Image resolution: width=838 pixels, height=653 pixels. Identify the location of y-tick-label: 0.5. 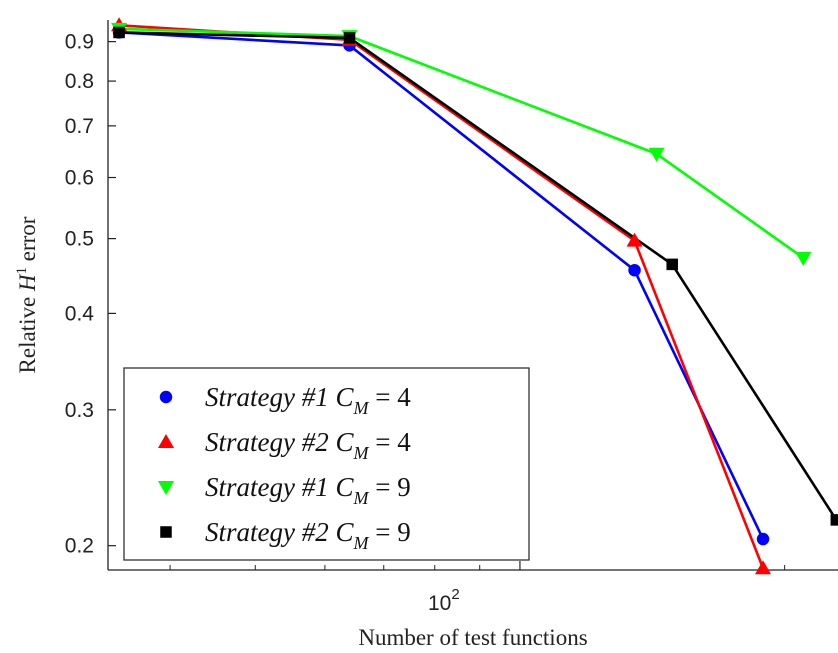
(79, 239).